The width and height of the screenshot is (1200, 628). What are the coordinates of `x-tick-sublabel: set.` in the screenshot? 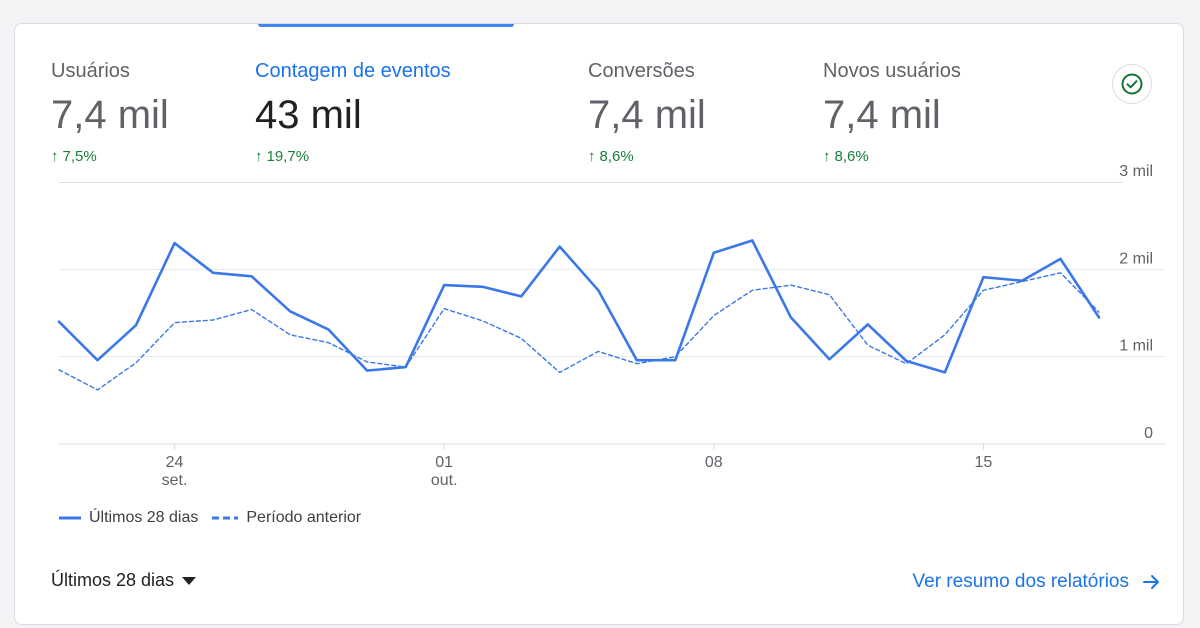 It's located at (175, 480).